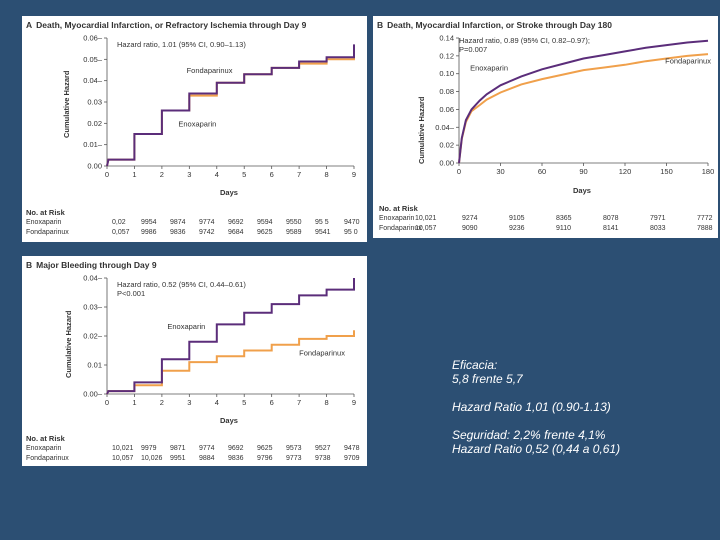 The height and width of the screenshot is (540, 720). What do you see at coordinates (529, 435) in the screenshot?
I see `summary-safety-label: Seguridad: 2,2% frente 4,1%` at bounding box center [529, 435].